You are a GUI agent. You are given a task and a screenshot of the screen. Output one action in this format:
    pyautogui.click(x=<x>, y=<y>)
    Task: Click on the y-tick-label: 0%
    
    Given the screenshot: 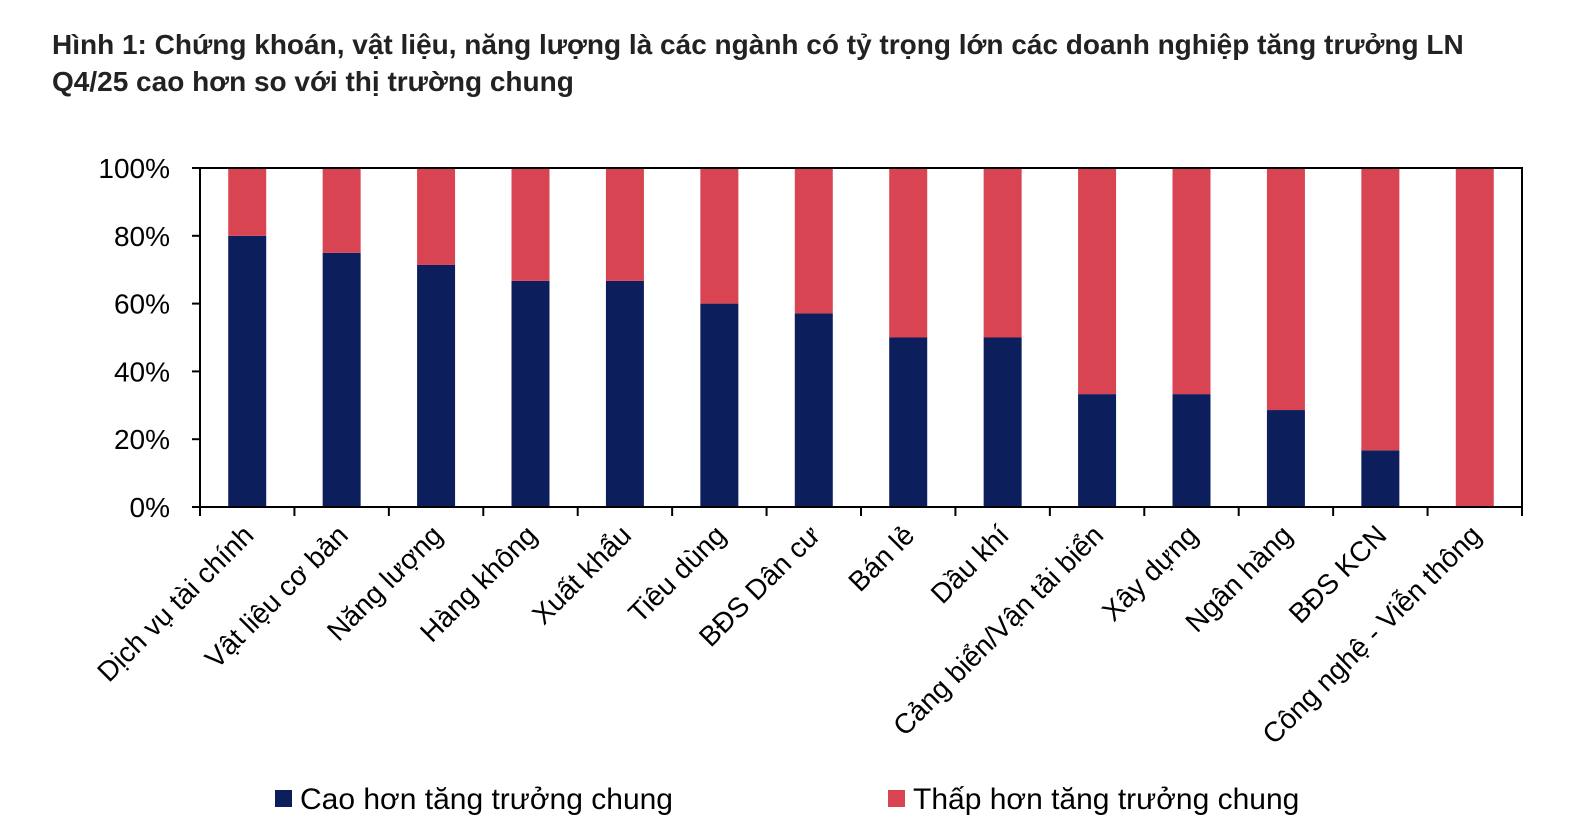 What is the action you would take?
    pyautogui.click(x=150, y=507)
    